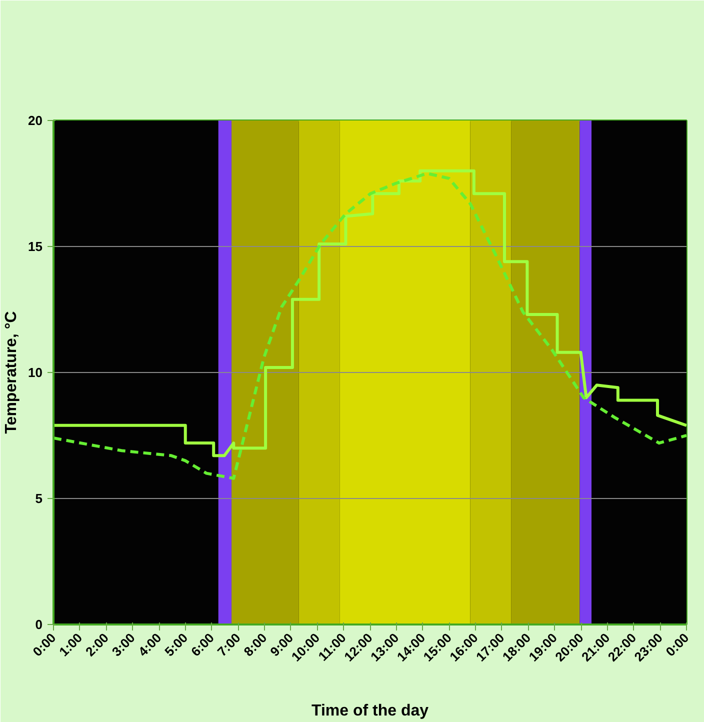  Describe the element at coordinates (39, 624) in the screenshot. I see `y-tick-label: 0` at that location.